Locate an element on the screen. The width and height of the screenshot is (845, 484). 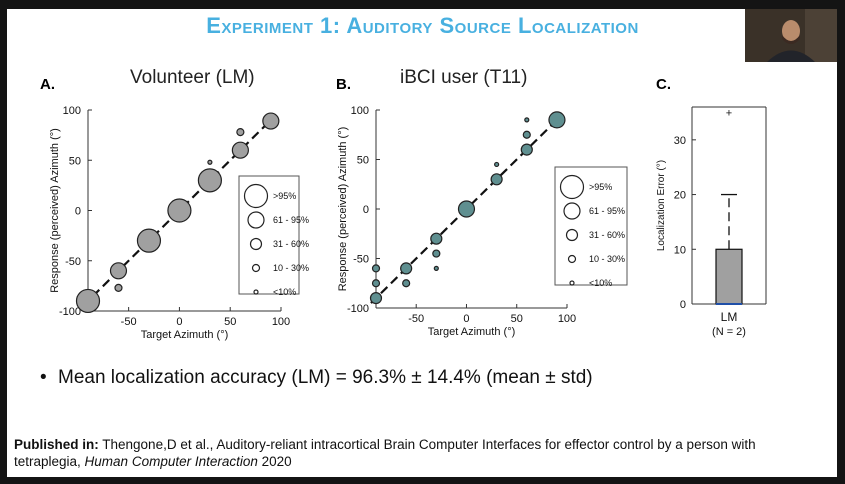
outlier-marker: + is located at coordinates (729, 113).